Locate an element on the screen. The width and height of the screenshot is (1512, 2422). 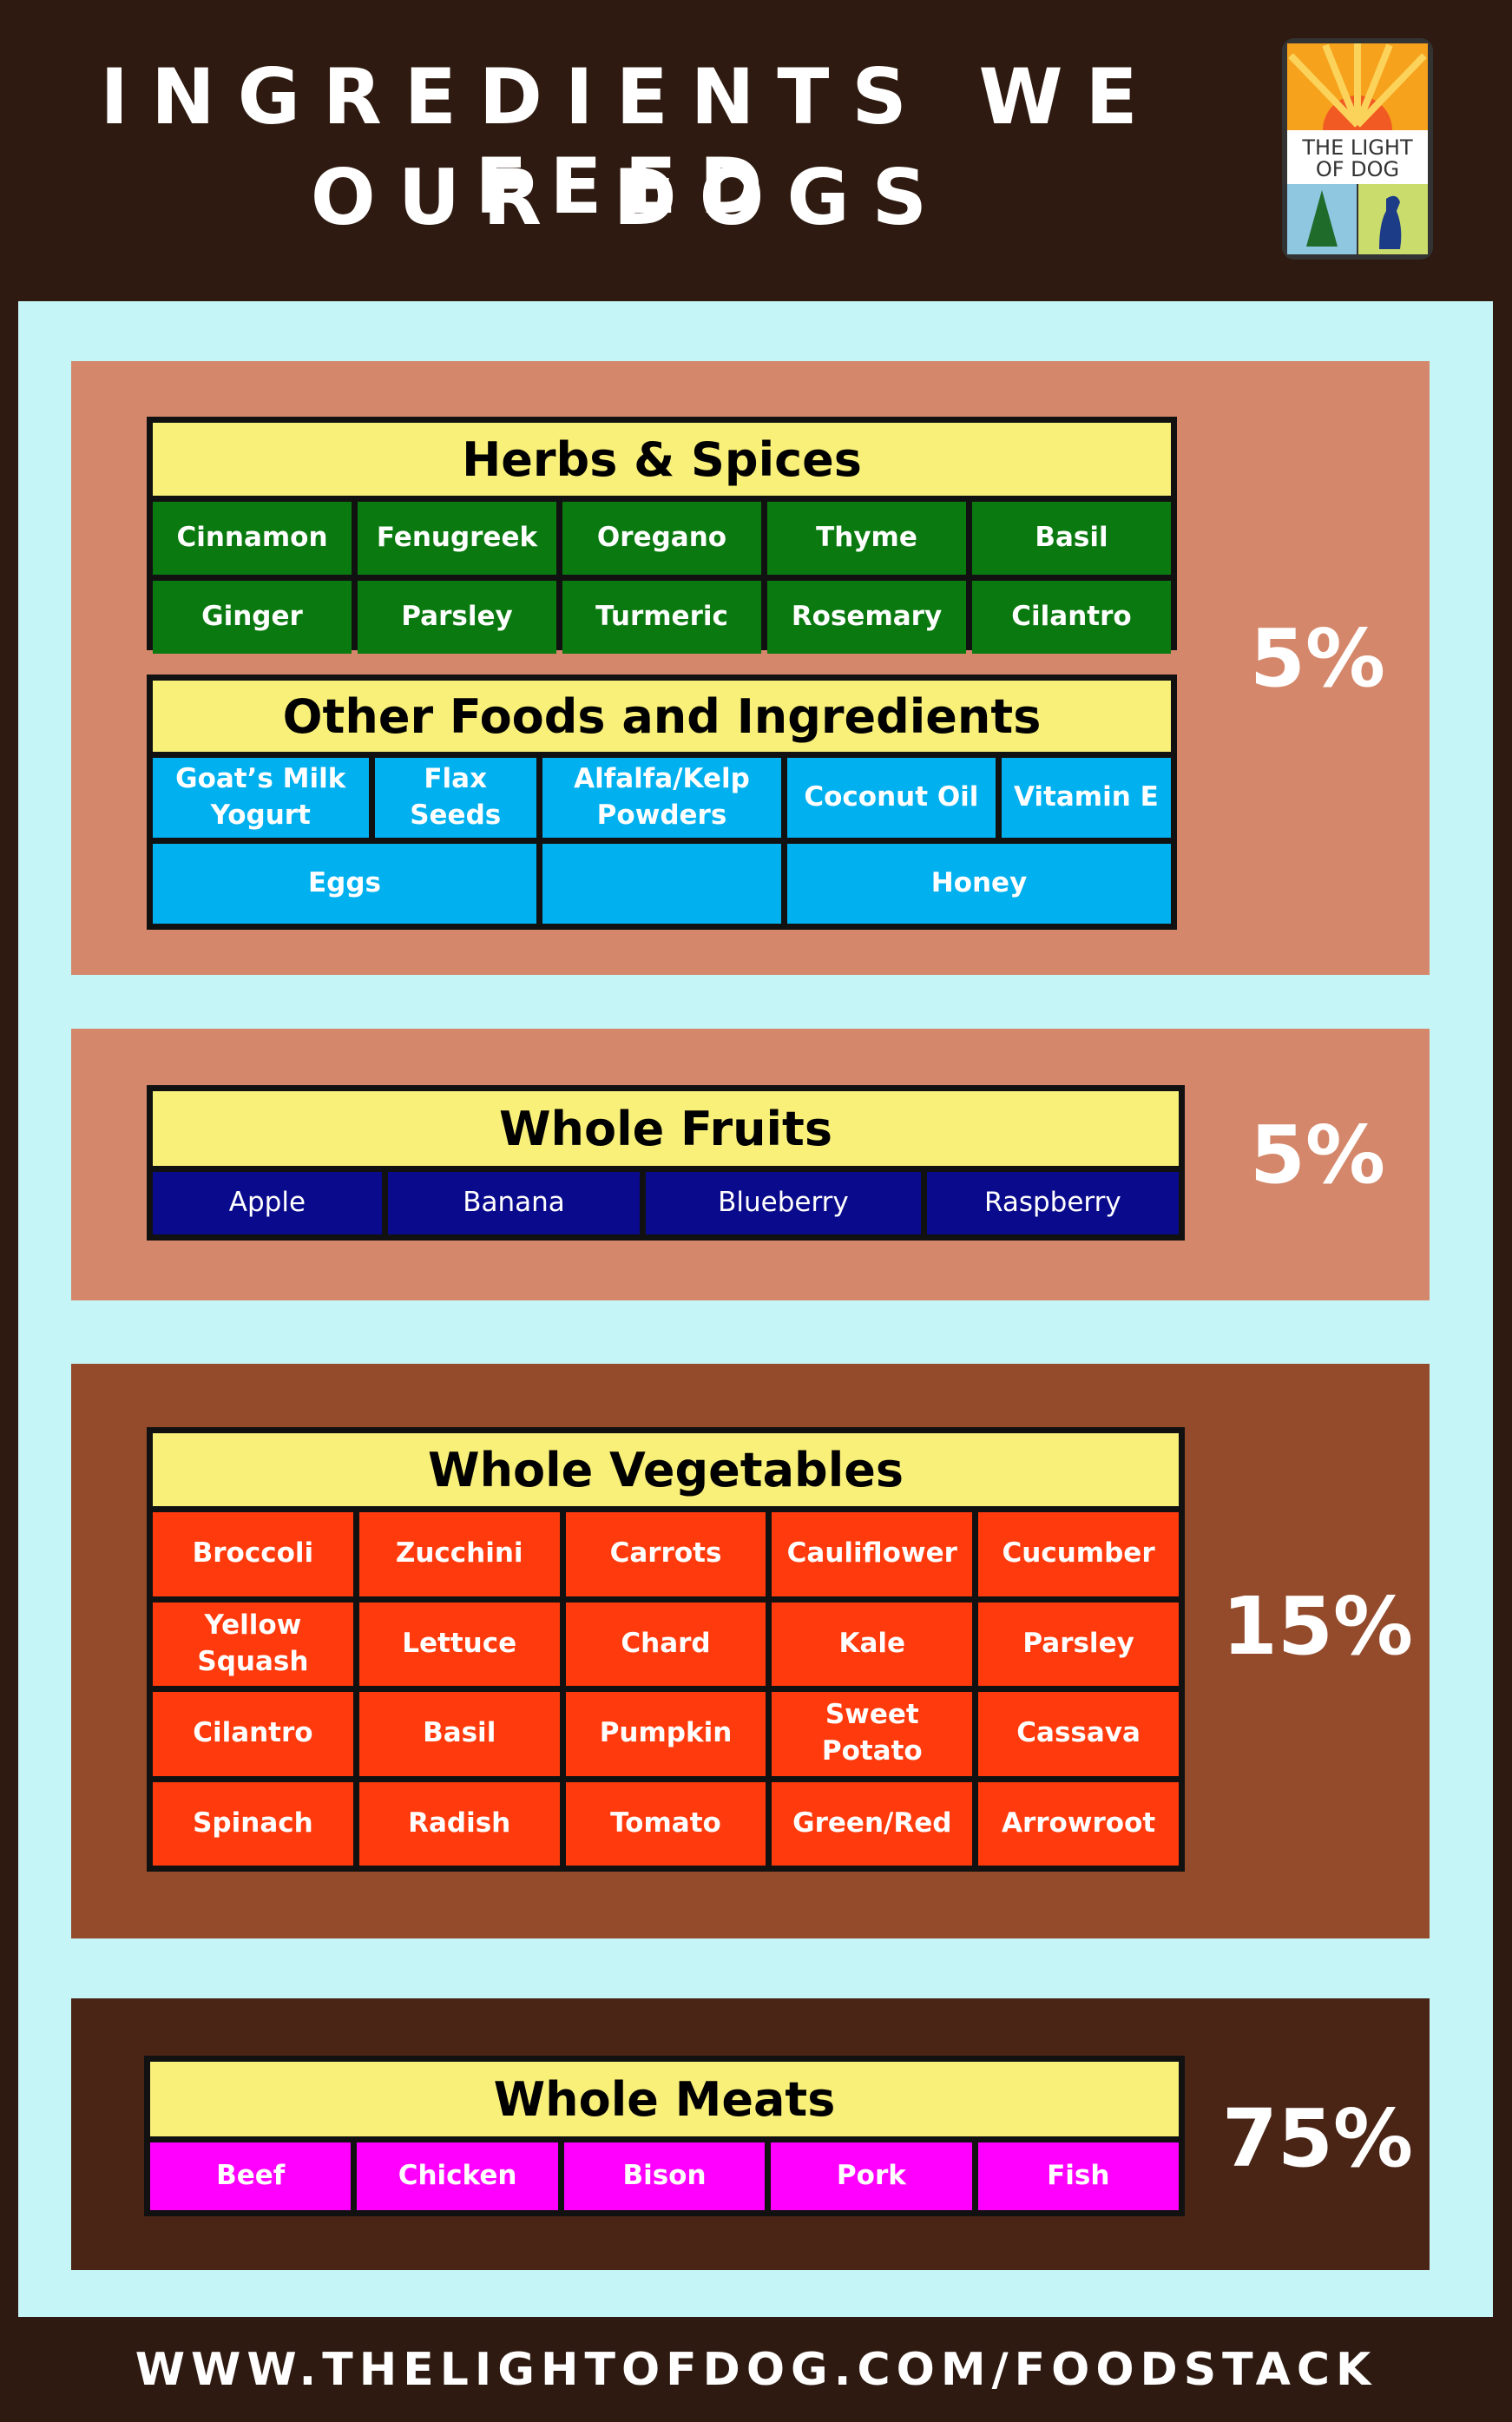
item-cell: Carrots is located at coordinates (665, 1554).